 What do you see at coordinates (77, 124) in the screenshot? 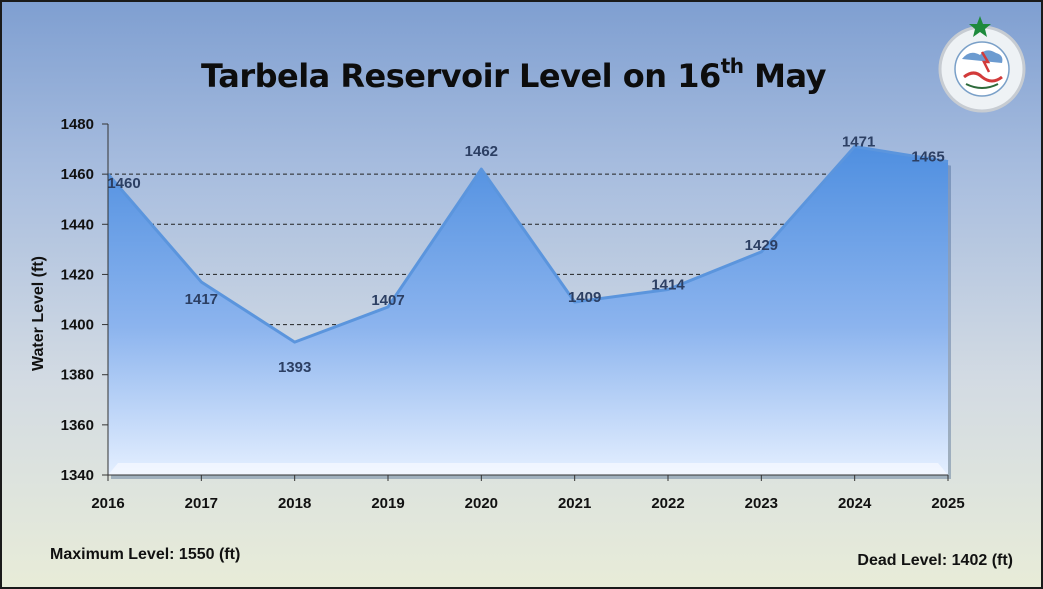
I see `y-tick-label: 1480` at bounding box center [77, 124].